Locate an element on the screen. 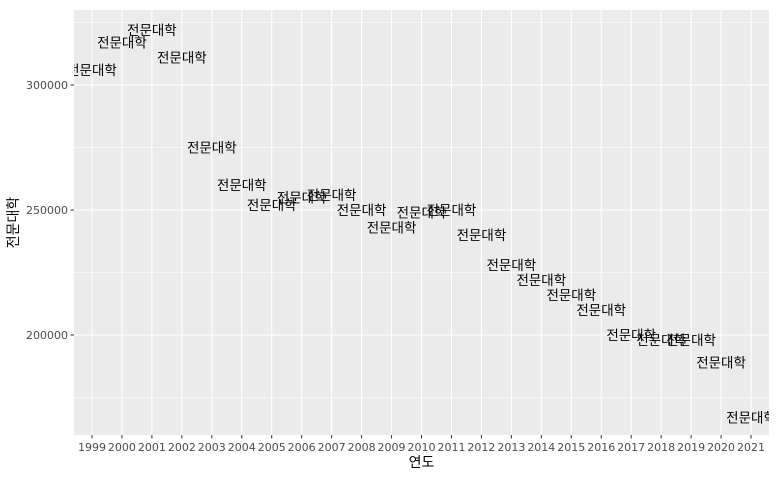 This screenshot has width=780, height=480. y-axis-ticks: 200000 250000 300000 is located at coordinates (50, 210).